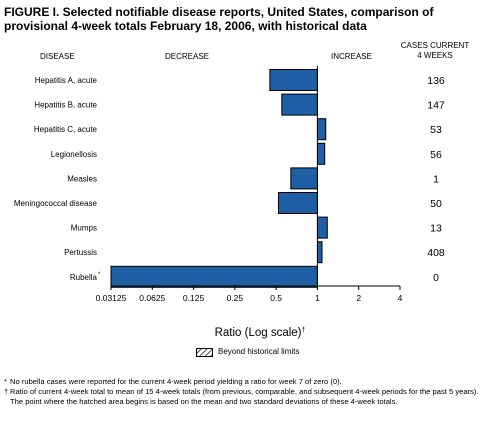 This screenshot has width=491, height=425. Describe the element at coordinates (80, 252) in the screenshot. I see `category-label: Pertussis` at that location.